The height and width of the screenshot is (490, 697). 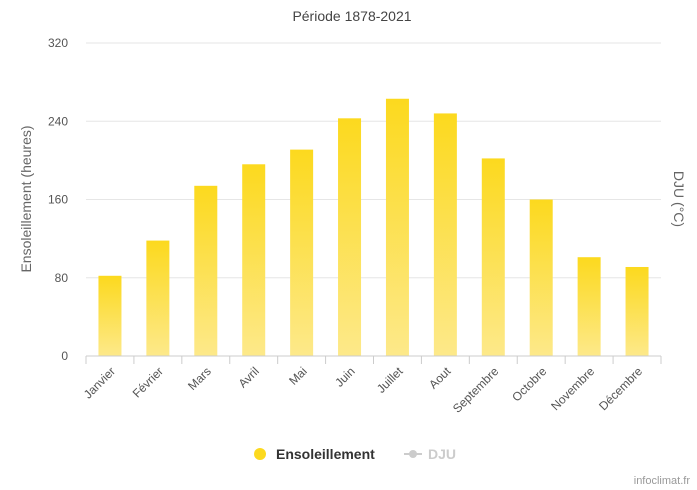 I want to click on legend-item-dju: DJU, so click(x=430, y=454).